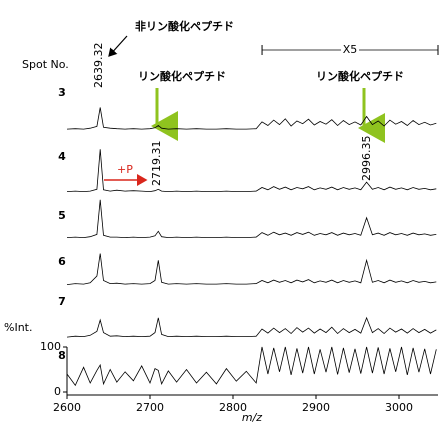  I want to click on zoom-label: X5, so click(350, 49).